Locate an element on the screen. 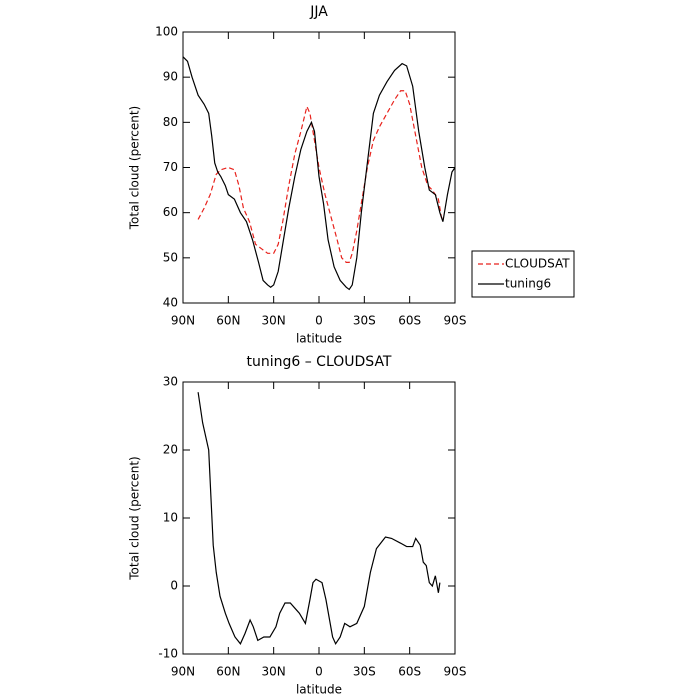 Image resolution: width=700 pixels, height=700 pixels. y-tick-label: 100 is located at coordinates (166, 32).